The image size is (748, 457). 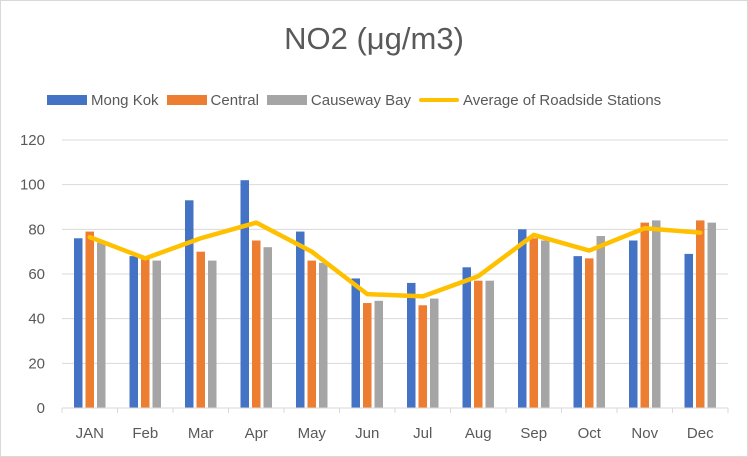 What do you see at coordinates (36, 274) in the screenshot?
I see `y-tick-label-60: 60` at bounding box center [36, 274].